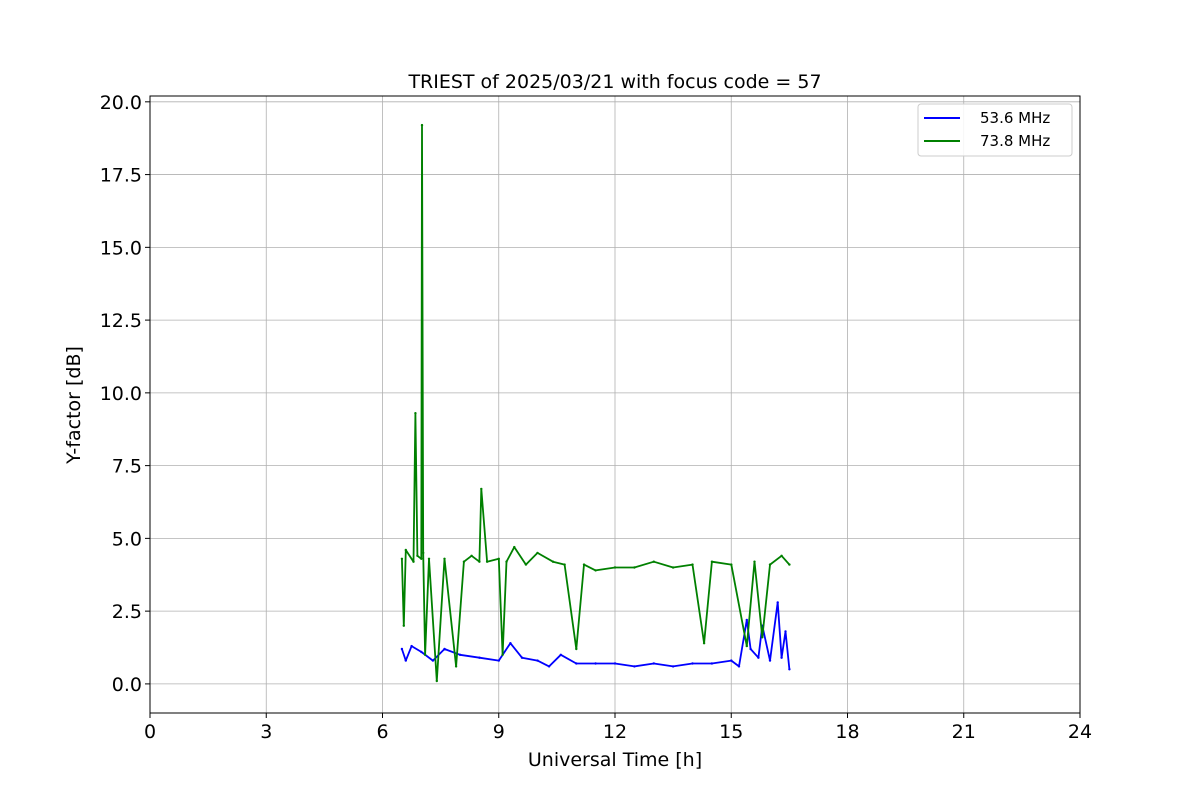 This screenshot has width=1200, height=800. Describe the element at coordinates (127, 467) in the screenshot. I see `y-tick-label: 7.5` at that location.